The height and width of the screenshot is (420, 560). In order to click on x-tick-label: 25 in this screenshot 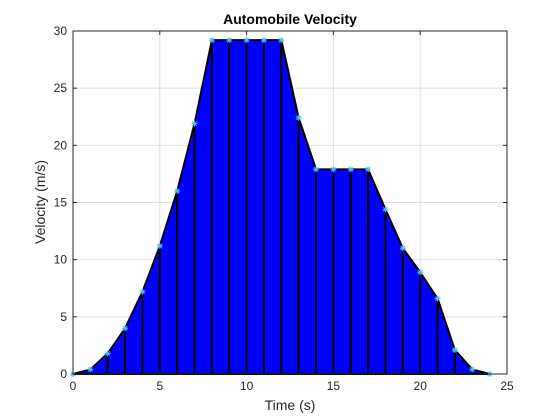, I will do `click(507, 386)`.